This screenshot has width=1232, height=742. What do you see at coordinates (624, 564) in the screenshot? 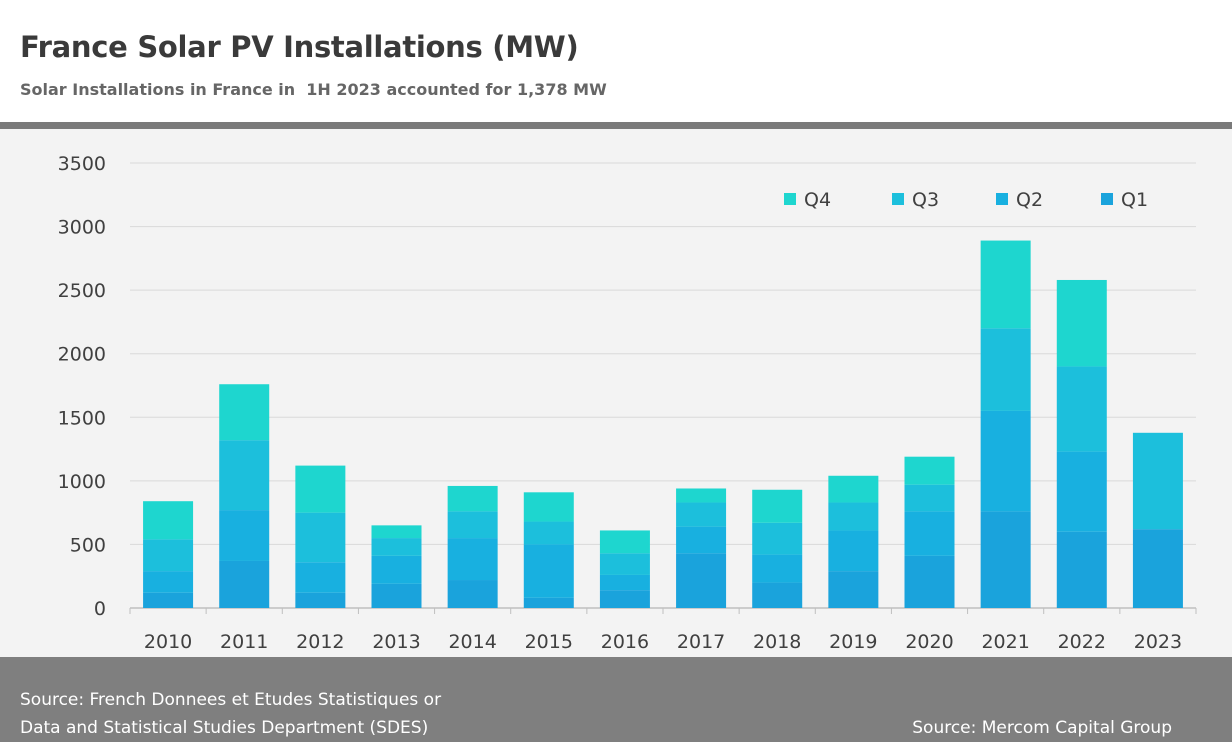
I see `bar-2016-Q3` at bounding box center [624, 564].